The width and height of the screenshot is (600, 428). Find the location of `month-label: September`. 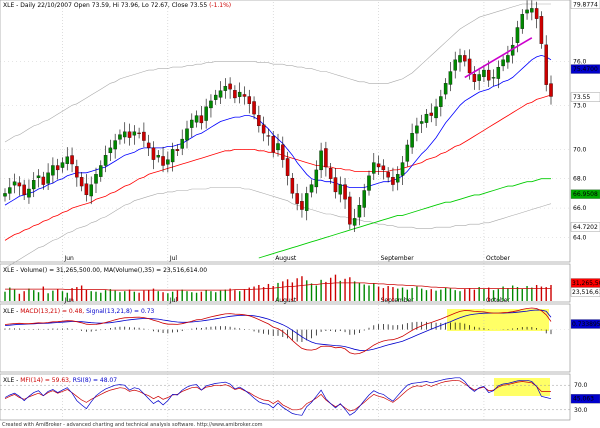

month-label: September is located at coordinates (398, 258).